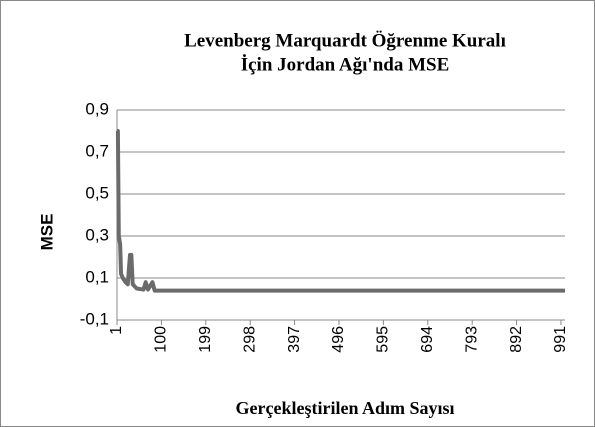 This screenshot has height=427, width=595. What do you see at coordinates (338, 339) in the screenshot?
I see `x-tick-label: 496` at bounding box center [338, 339].